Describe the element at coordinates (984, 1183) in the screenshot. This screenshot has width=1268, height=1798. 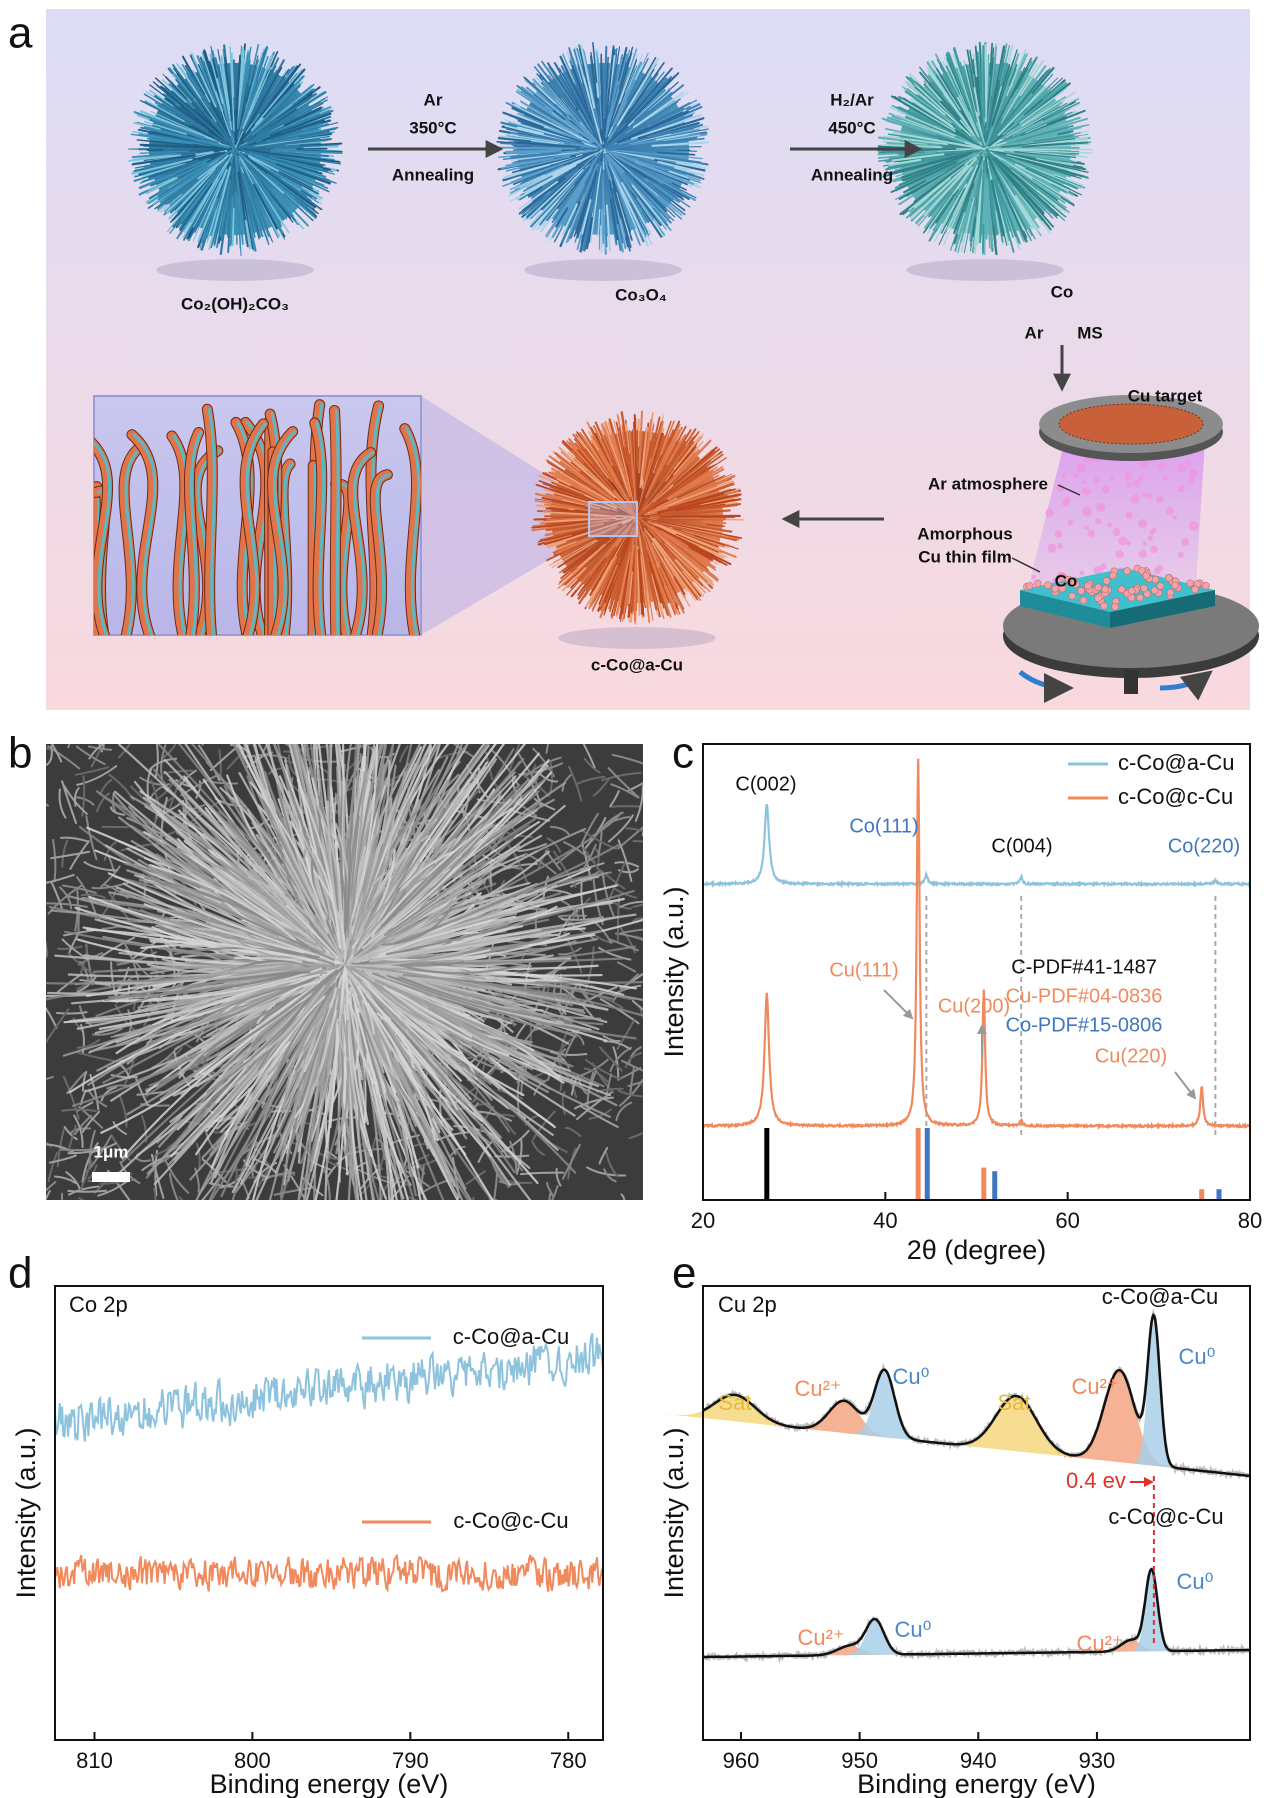
I see `reference-stick` at that location.